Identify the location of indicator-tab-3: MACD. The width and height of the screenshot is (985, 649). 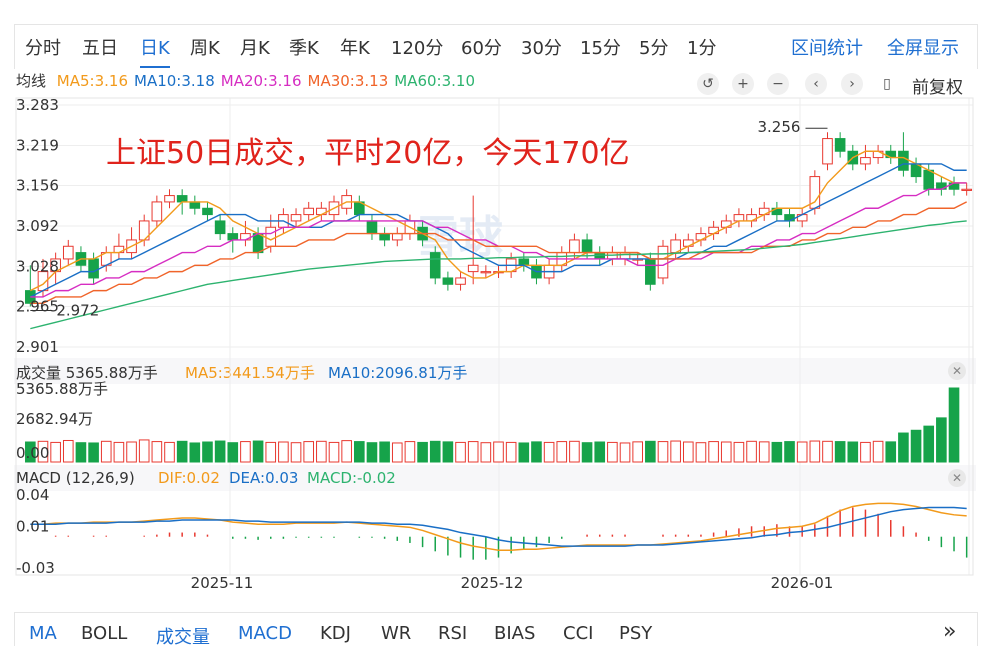
(265, 633).